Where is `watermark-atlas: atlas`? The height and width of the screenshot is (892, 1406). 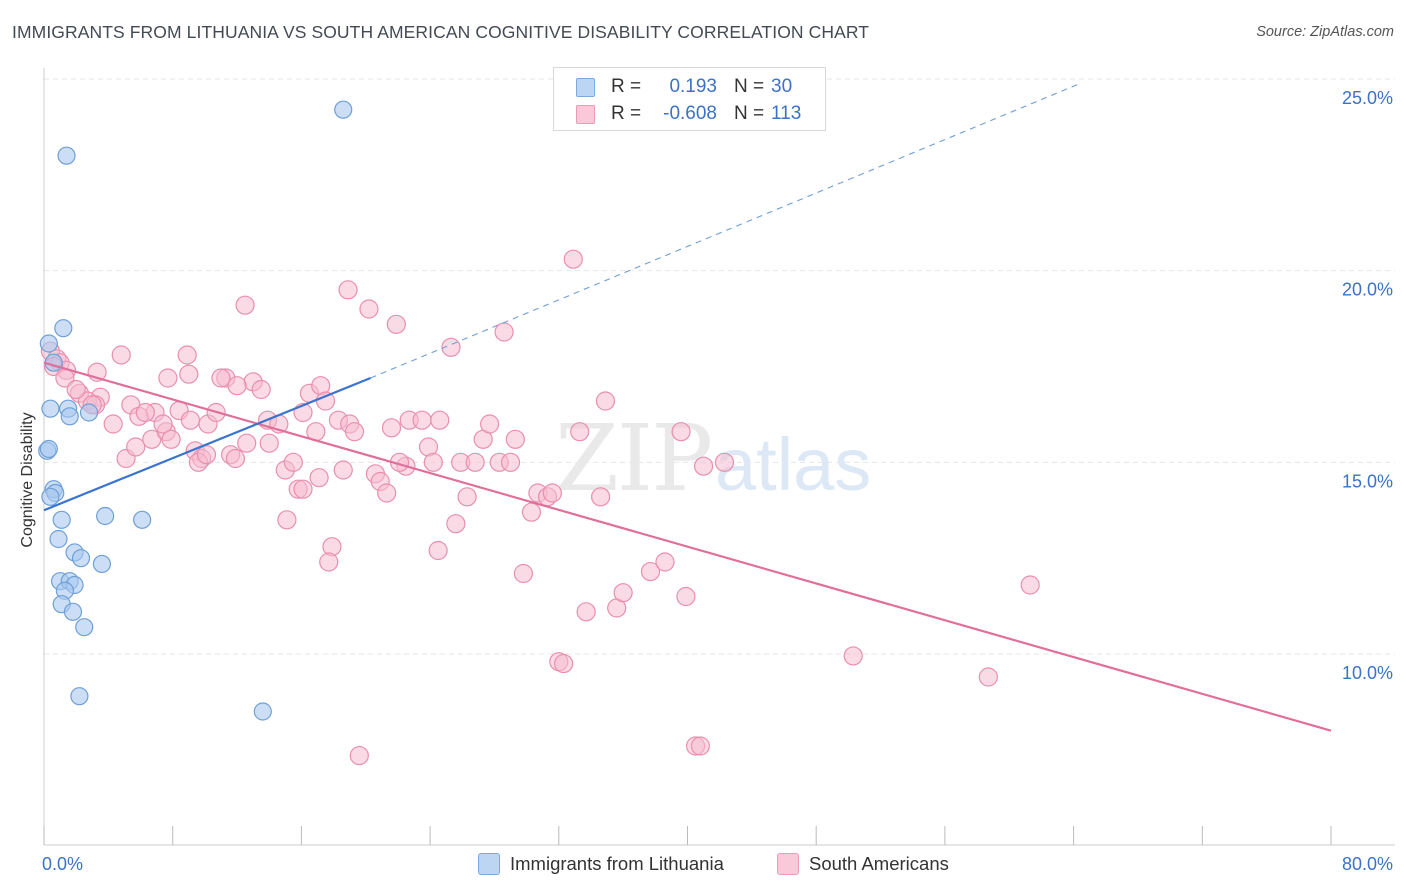 watermark-atlas: atlas is located at coordinates (793, 464).